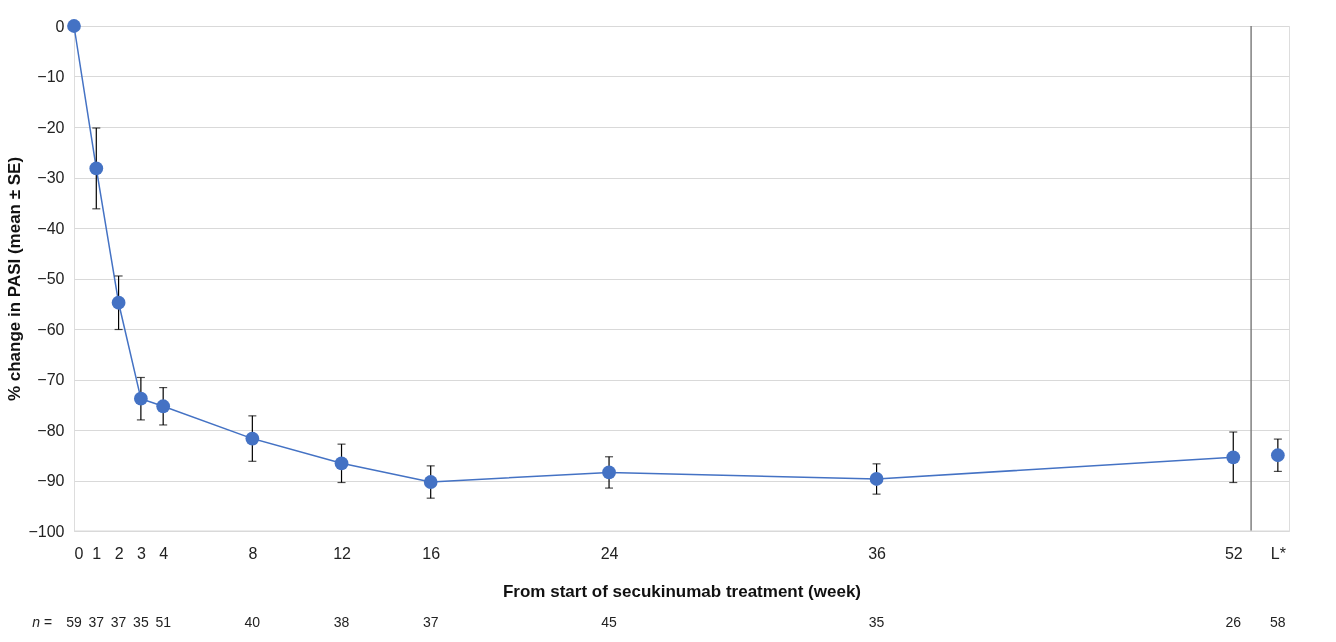 The image size is (1336, 642). Describe the element at coordinates (609, 553) in the screenshot. I see `x-tick-label: 24` at that location.